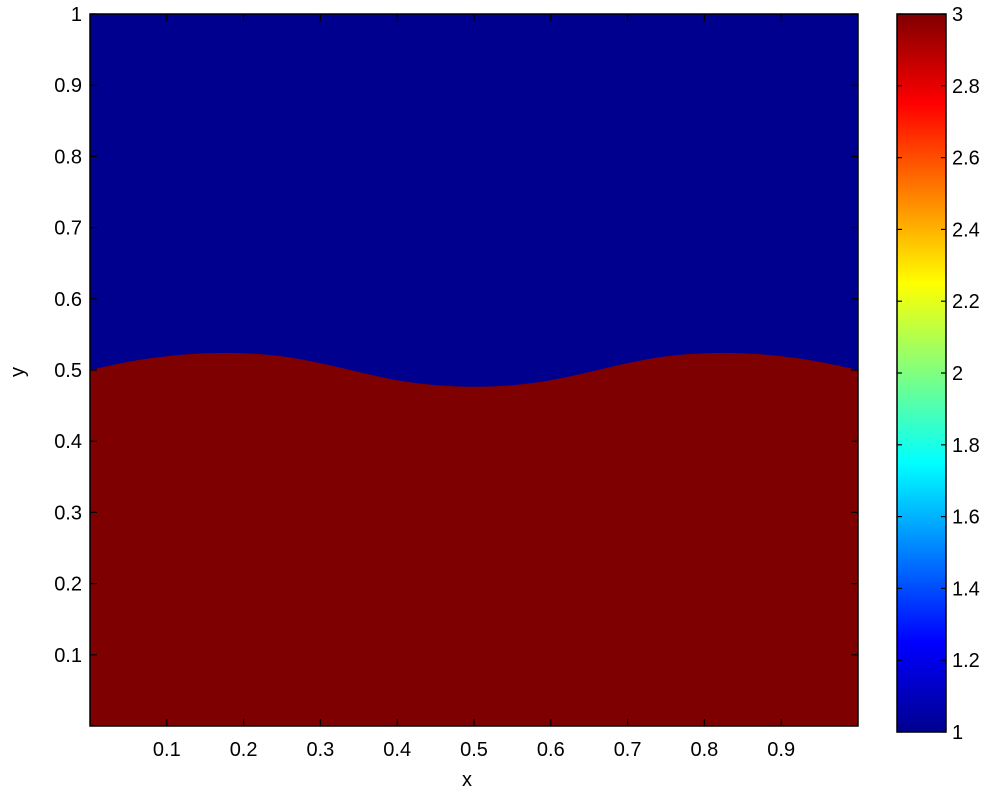  What do you see at coordinates (966, 661) in the screenshot?
I see `colorbar-tick-label: 1.2` at bounding box center [966, 661].